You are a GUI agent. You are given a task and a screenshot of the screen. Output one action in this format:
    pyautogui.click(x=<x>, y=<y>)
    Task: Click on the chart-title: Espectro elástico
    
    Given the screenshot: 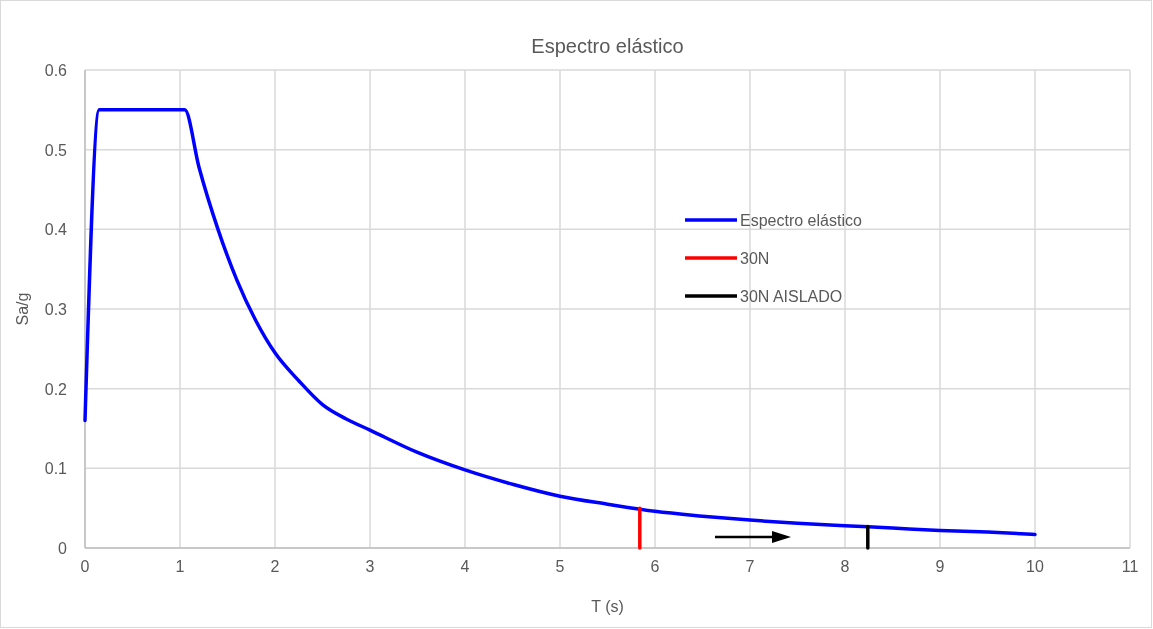 What is the action you would take?
    pyautogui.click(x=607, y=46)
    